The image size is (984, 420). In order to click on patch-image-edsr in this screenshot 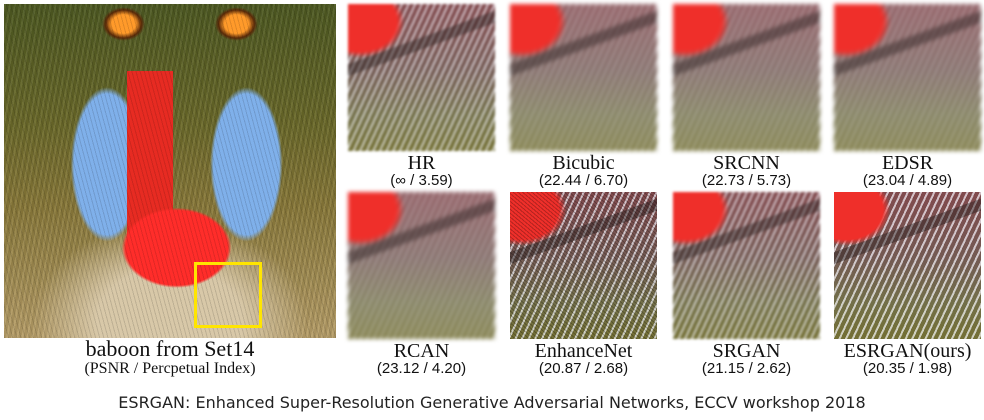, I will do `click(907, 77)`.